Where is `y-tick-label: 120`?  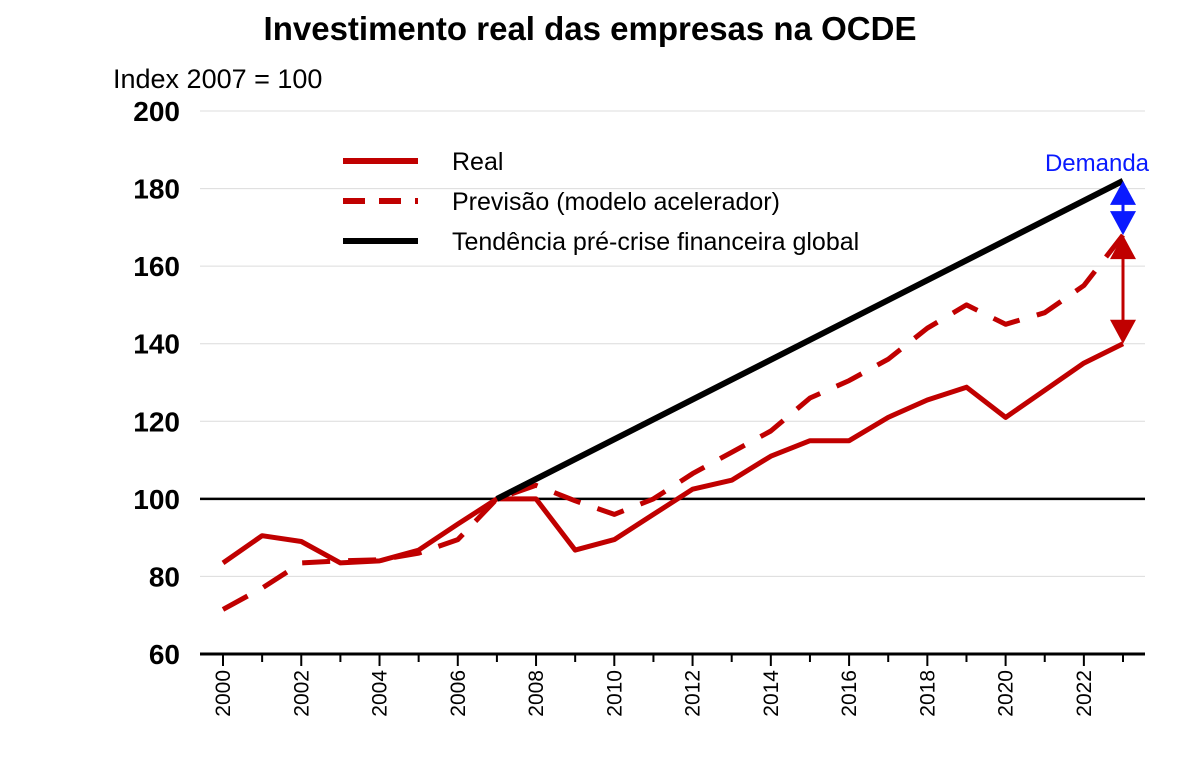 y-tick-label: 120 is located at coordinates (156, 421).